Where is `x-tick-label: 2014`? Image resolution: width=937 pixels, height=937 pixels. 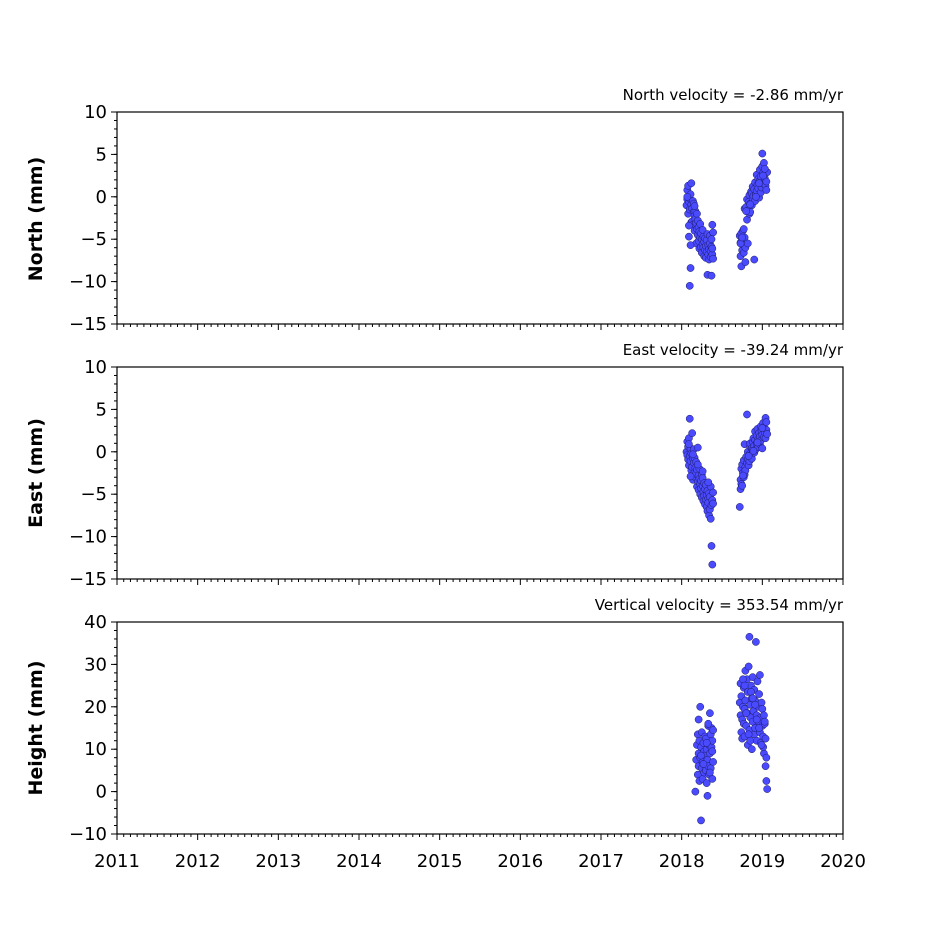 x-tick-label: 2014 is located at coordinates (359, 861).